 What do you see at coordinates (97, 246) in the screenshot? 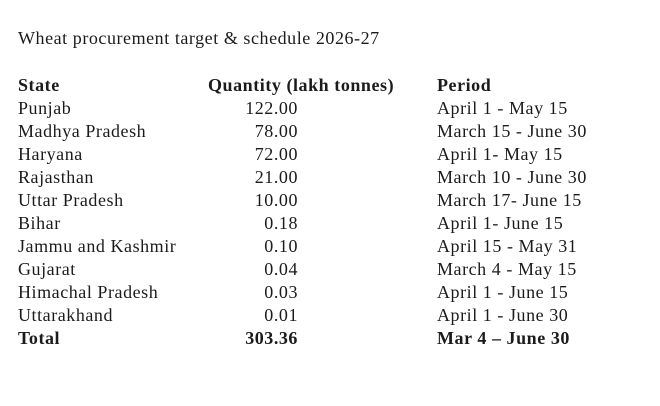
I see `cell-state: Jammu and Kashmir` at bounding box center [97, 246].